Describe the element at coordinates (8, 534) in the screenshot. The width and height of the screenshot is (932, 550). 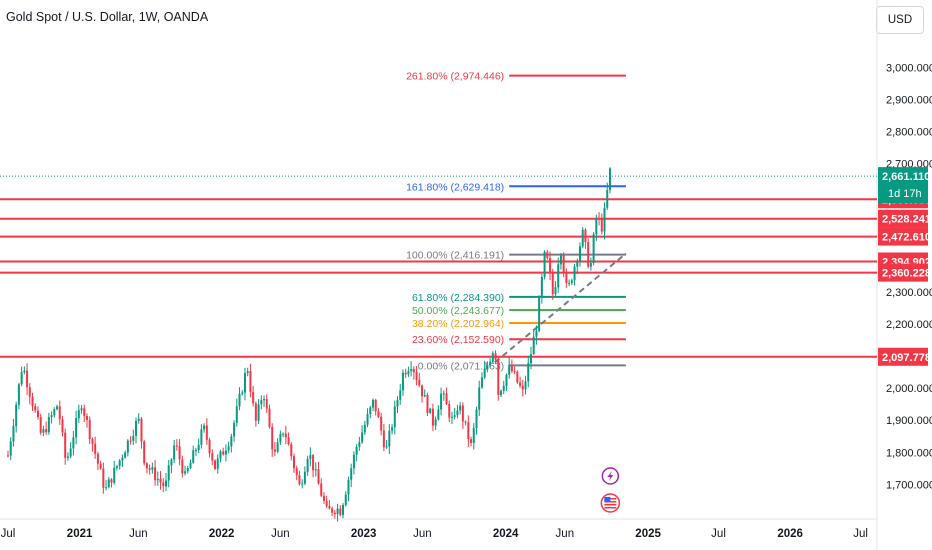
I see `time-tick-label: Jul` at that location.